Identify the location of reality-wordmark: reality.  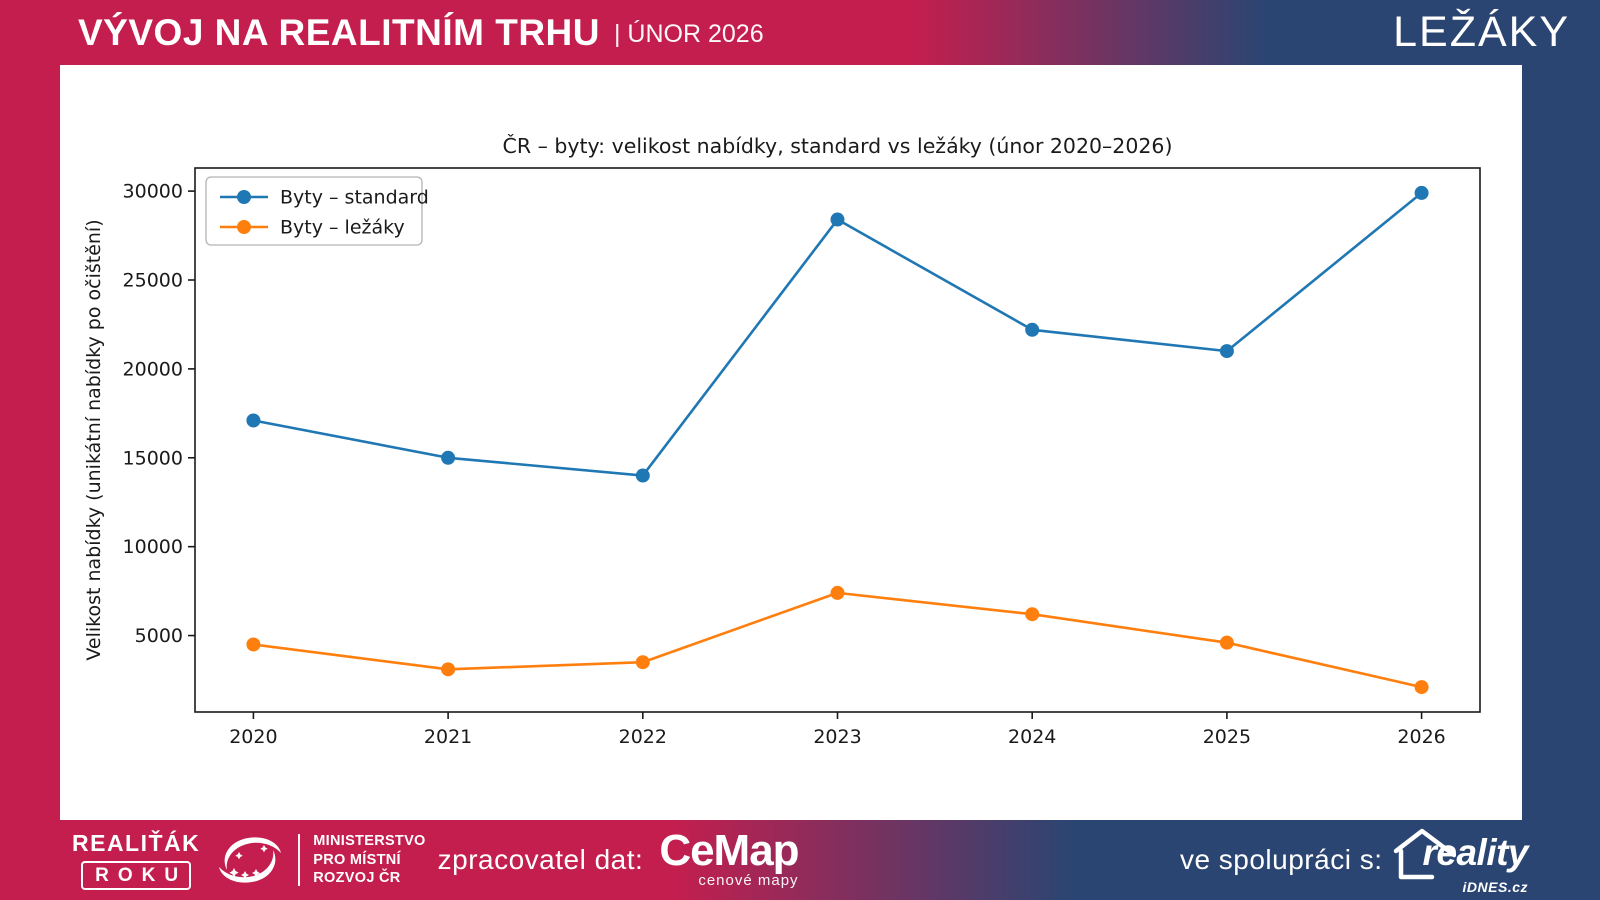
(1475, 853).